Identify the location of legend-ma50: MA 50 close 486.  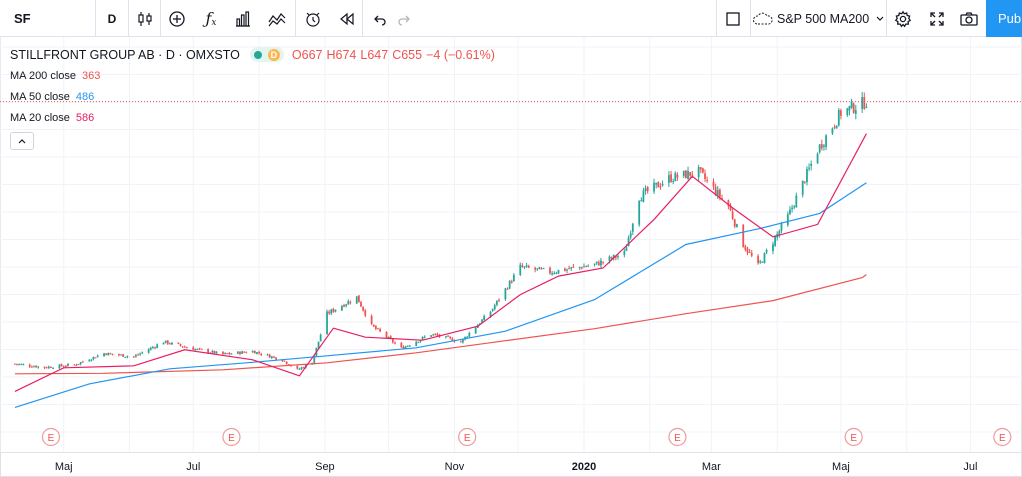
(254, 96).